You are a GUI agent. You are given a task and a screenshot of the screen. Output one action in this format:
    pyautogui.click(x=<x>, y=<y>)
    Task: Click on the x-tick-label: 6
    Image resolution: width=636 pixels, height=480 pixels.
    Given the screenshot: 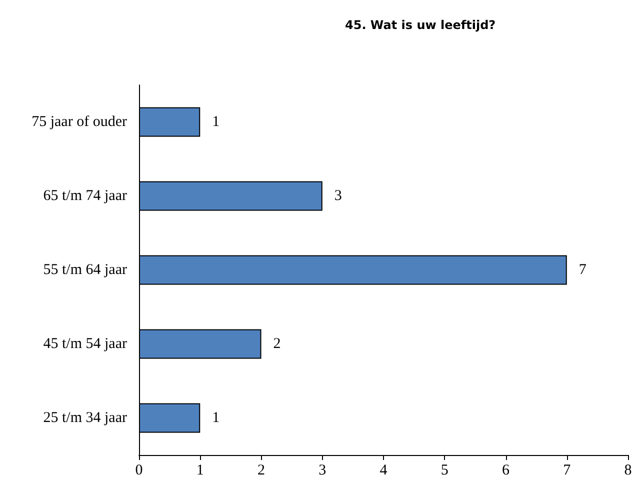 What is the action you would take?
    pyautogui.click(x=506, y=470)
    